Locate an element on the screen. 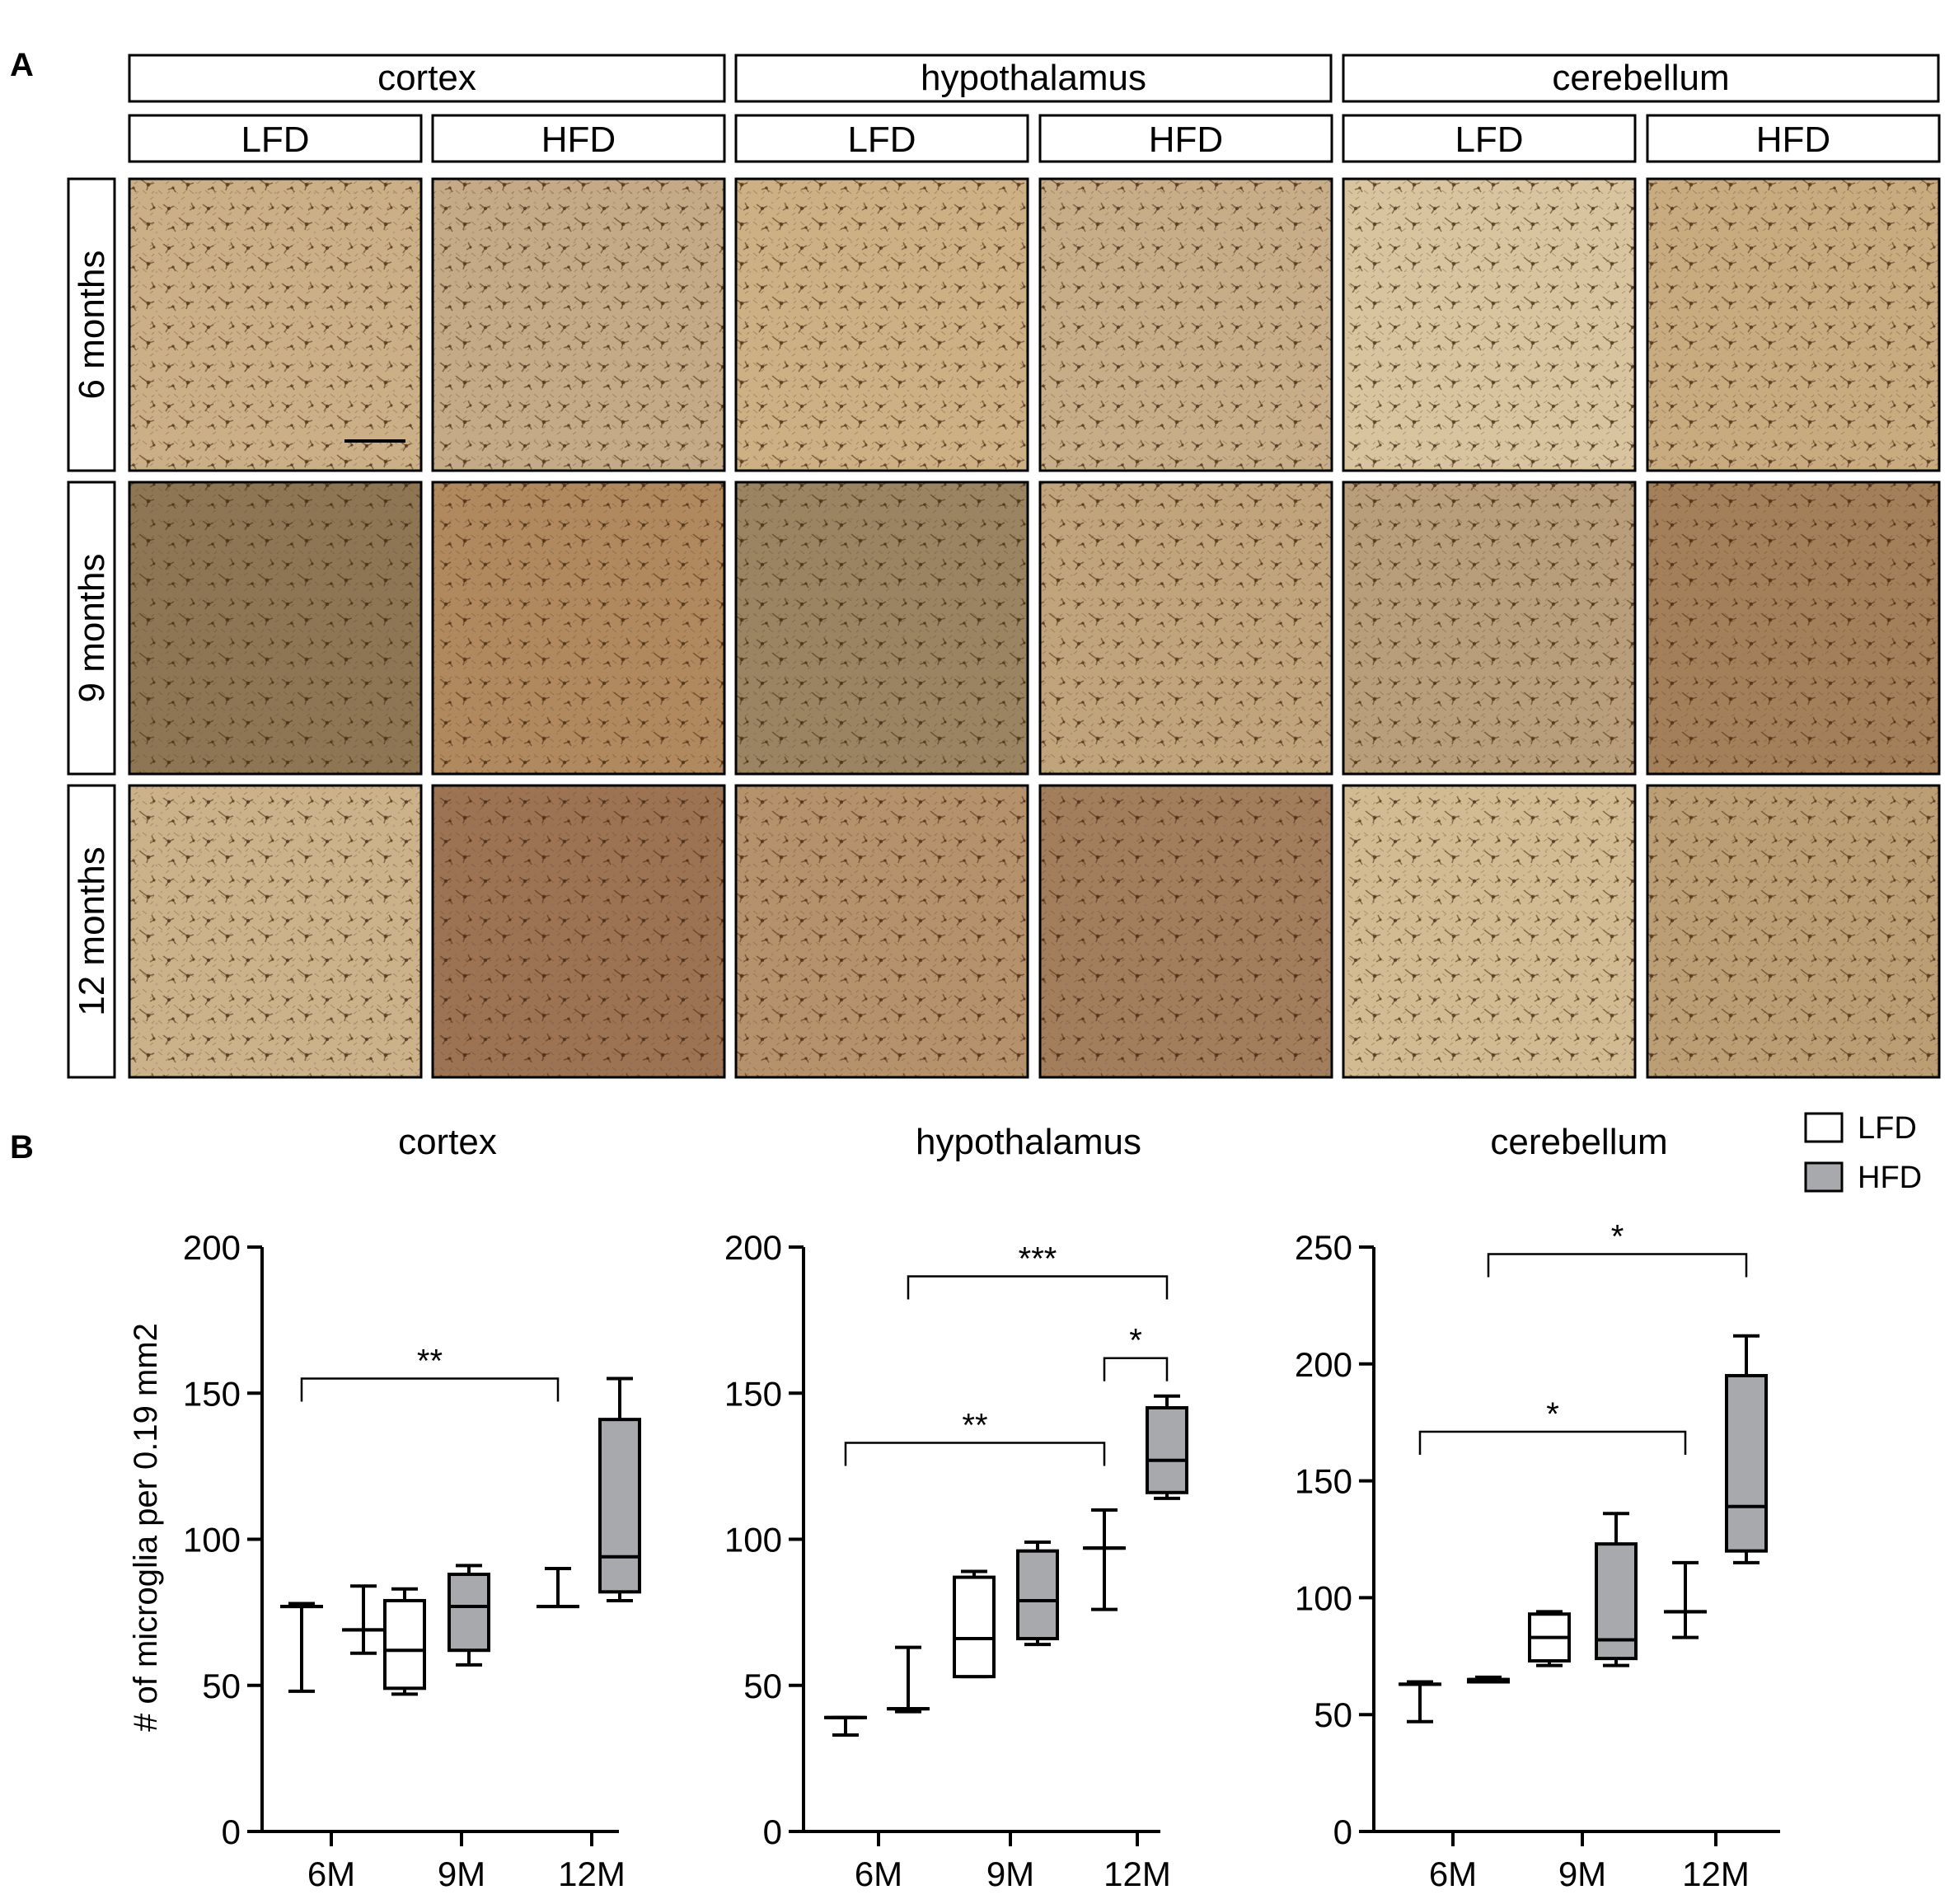  diet-headers: LFD HFD LFD HFD LFD HFD is located at coordinates (1034, 138).